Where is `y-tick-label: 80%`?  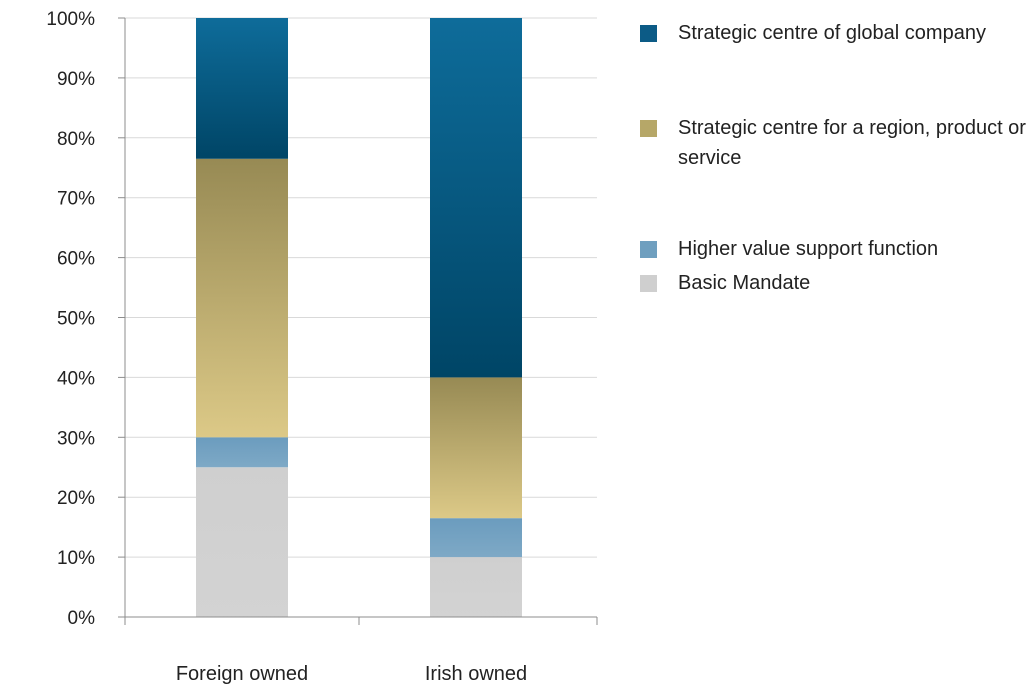
y-tick-label: 80% is located at coordinates (76, 139).